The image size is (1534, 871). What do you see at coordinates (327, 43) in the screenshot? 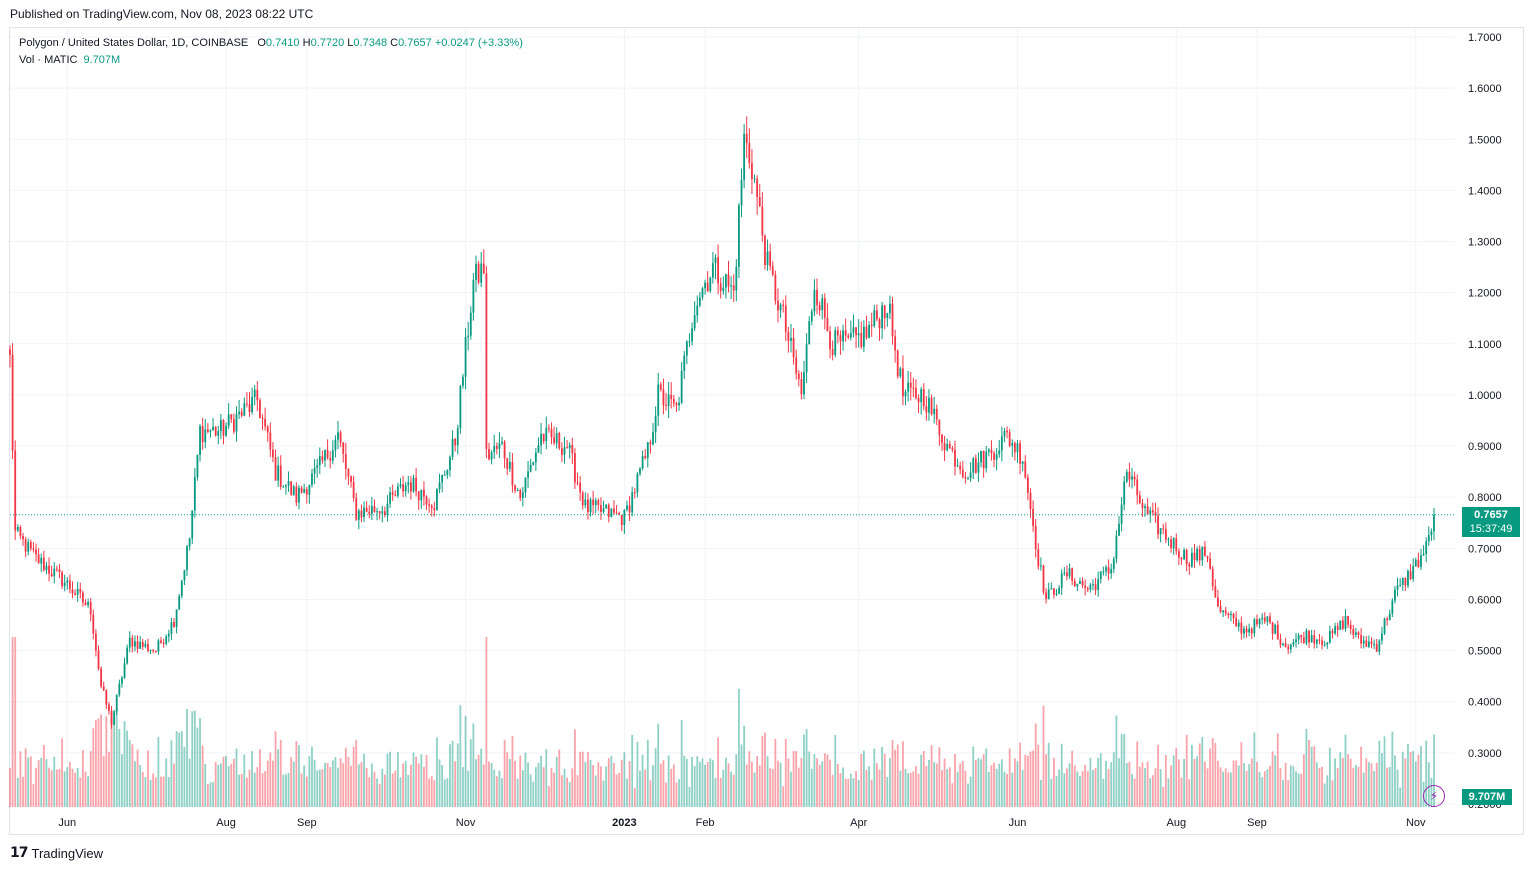
I see `high-value: 0.7720` at bounding box center [327, 43].